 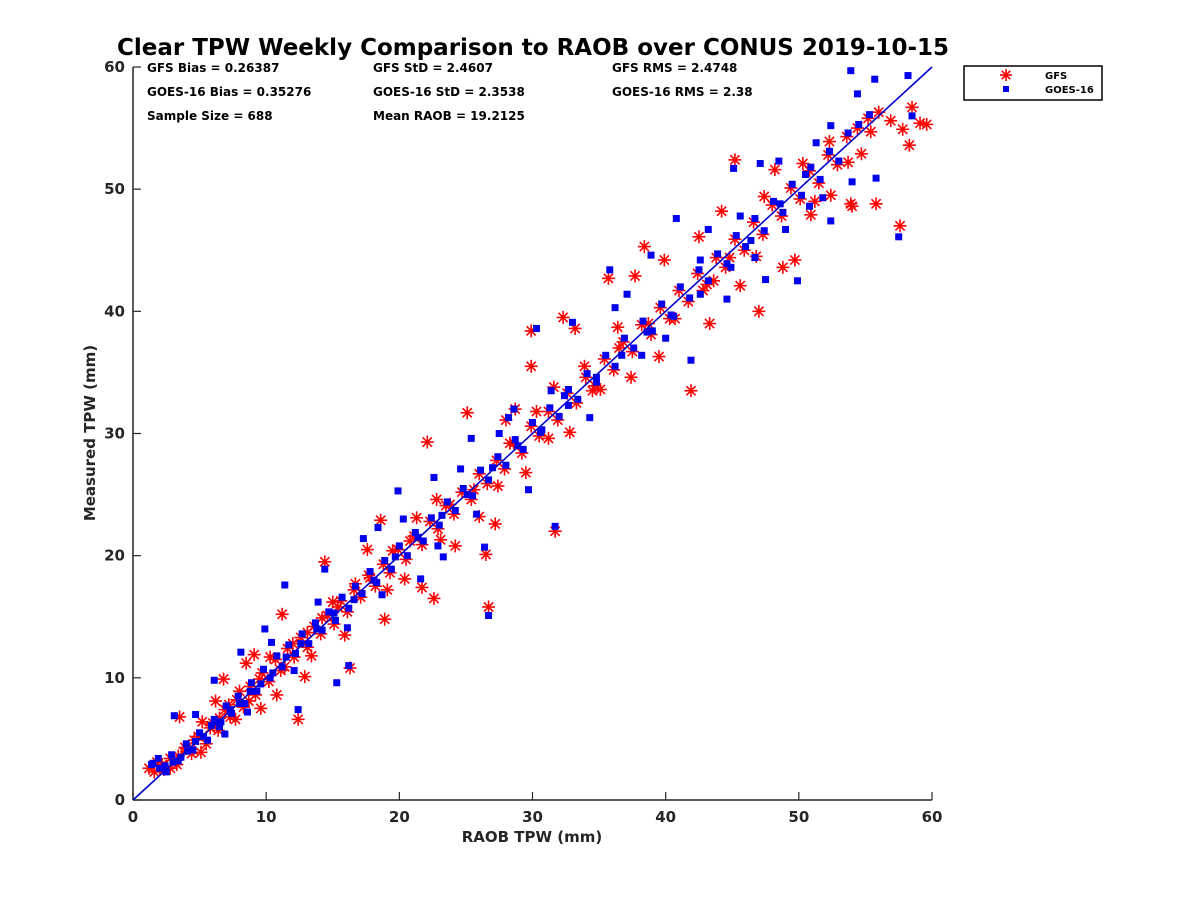 I want to click on stat-goes-rms: GOES-16 RMS = 2.38, so click(x=682, y=92).